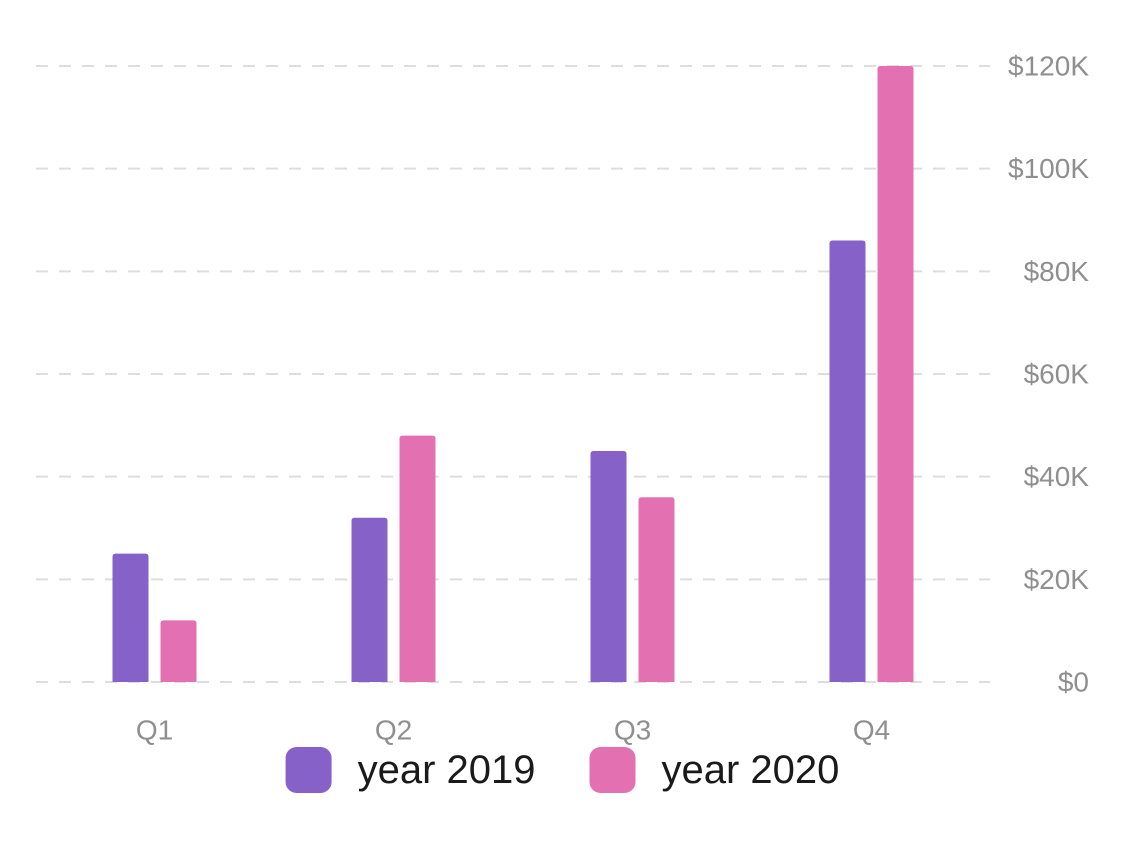 The image size is (1125, 850). What do you see at coordinates (632, 730) in the screenshot?
I see `x-tick-label: Q3` at bounding box center [632, 730].